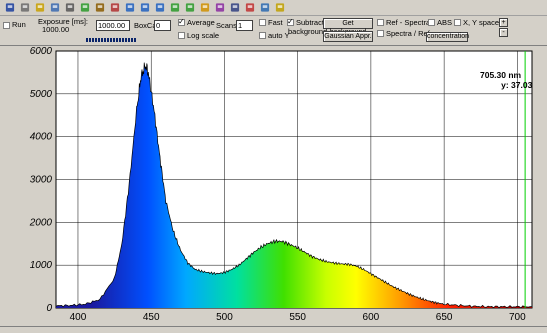  I want to click on y-tick-label: 6000, so click(41, 51).